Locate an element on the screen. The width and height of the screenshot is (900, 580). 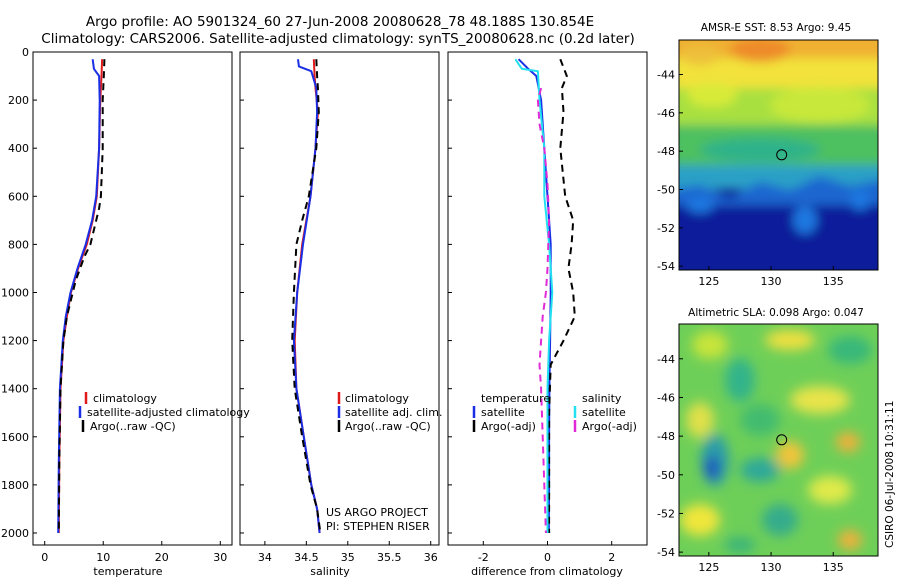
csiro-timestamp: CSIRO 06-Jul-2008 10:31:11 is located at coordinates (890, 474).